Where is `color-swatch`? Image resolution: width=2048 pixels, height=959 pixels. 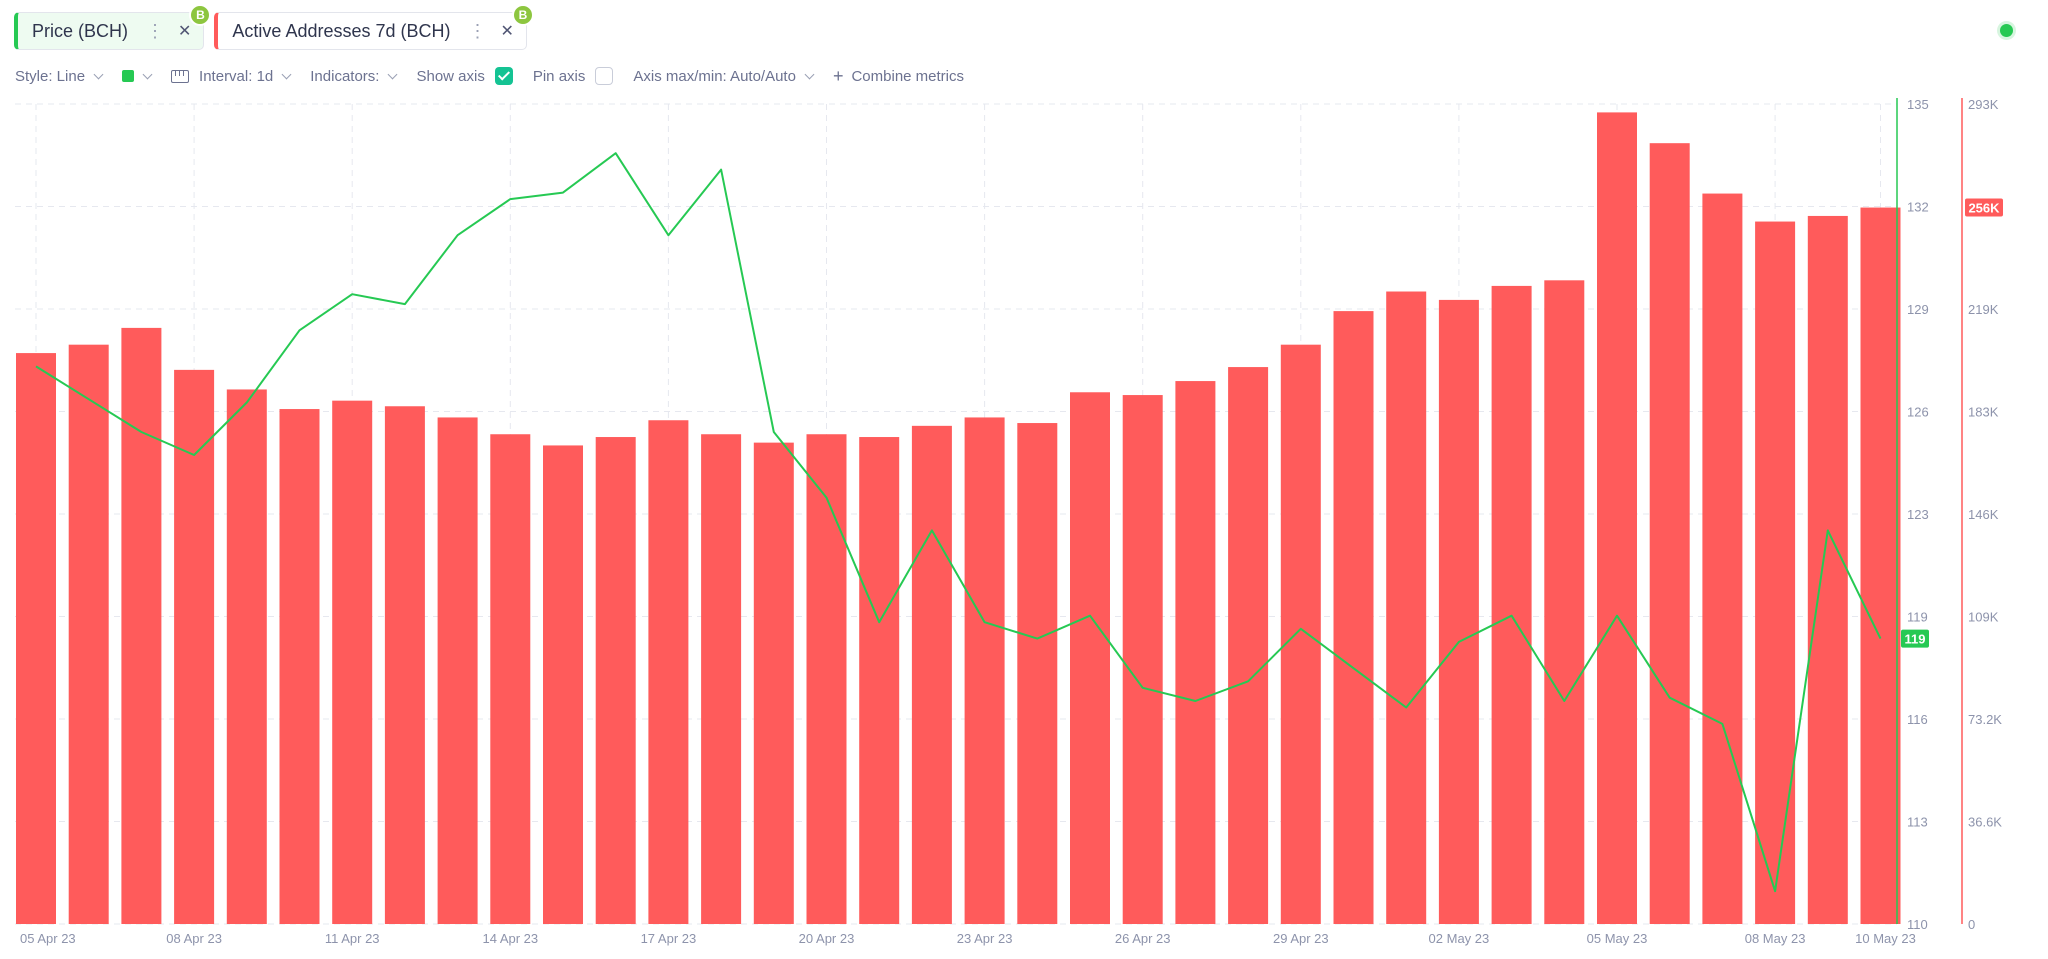 color-swatch is located at coordinates (128, 76).